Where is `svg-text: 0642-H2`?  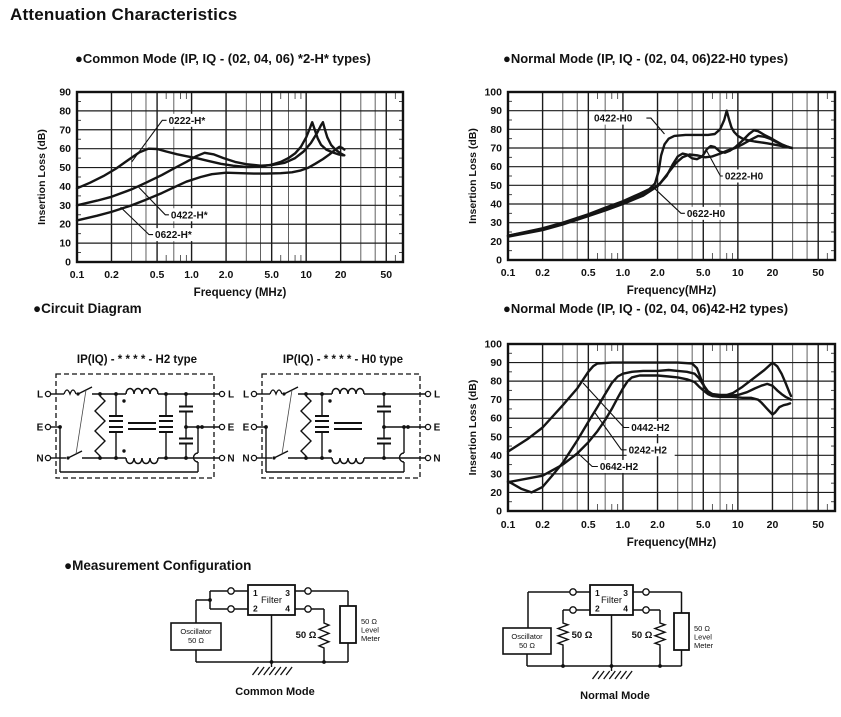
svg-text: 0642-H2 is located at coordinates (619, 467).